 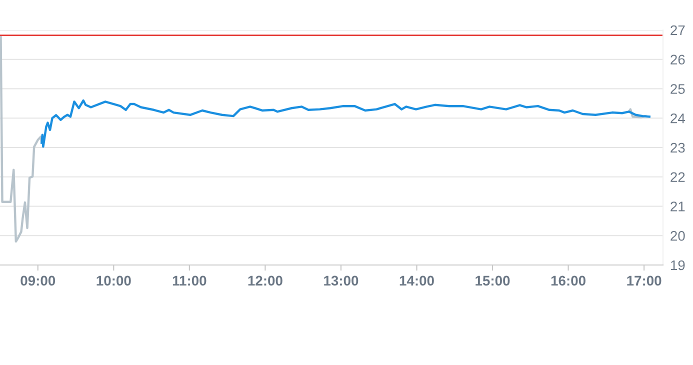 What do you see at coordinates (644, 281) in the screenshot?
I see `x-tick-label: 17:00` at bounding box center [644, 281].